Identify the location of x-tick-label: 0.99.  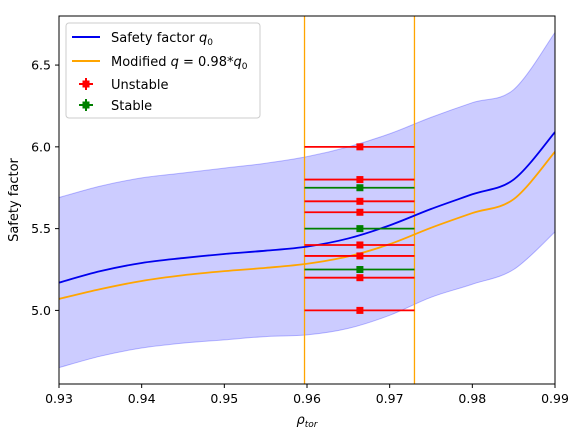
(554, 398).